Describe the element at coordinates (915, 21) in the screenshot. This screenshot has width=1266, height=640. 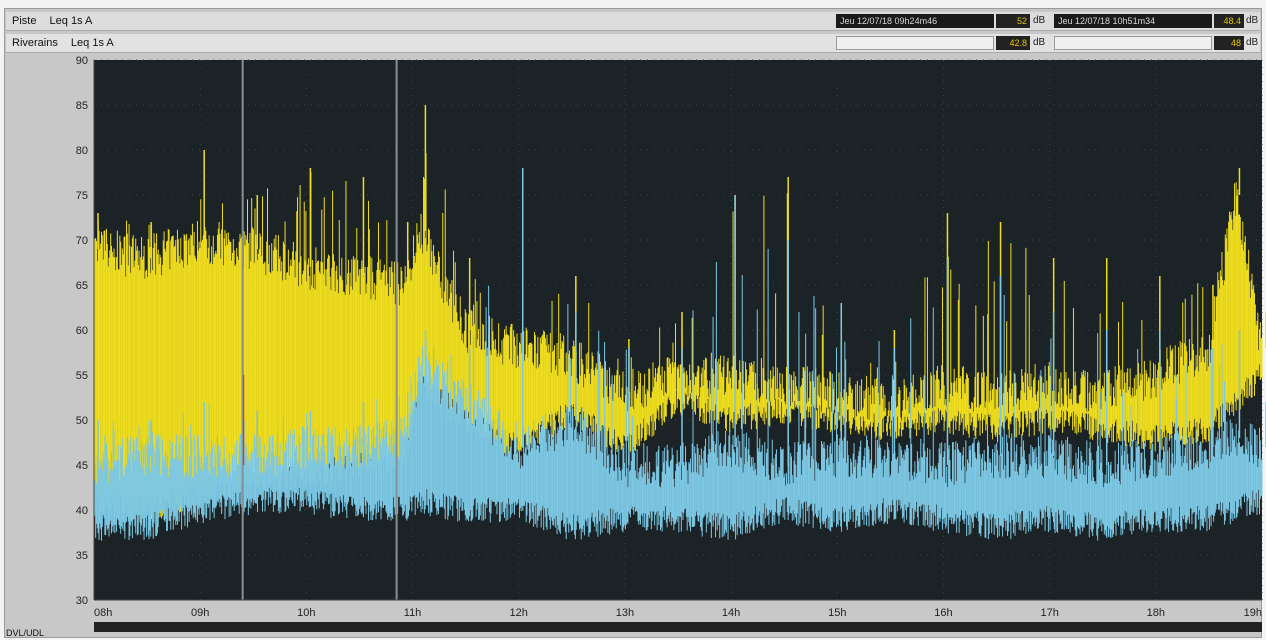
I see `cursor1-timestamp: Jeu 12/07/18 09h24m46` at that location.